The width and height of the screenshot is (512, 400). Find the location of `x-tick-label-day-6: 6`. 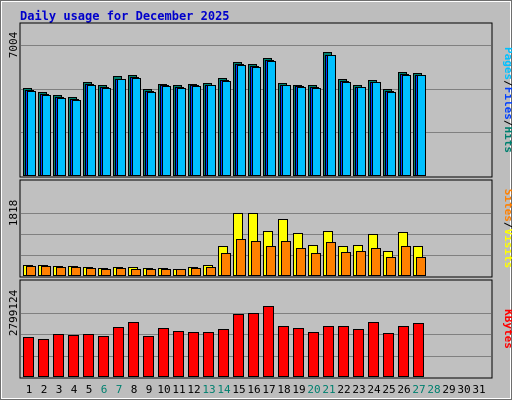

x-tick-label-day-6: 6 is located at coordinates (104, 389).